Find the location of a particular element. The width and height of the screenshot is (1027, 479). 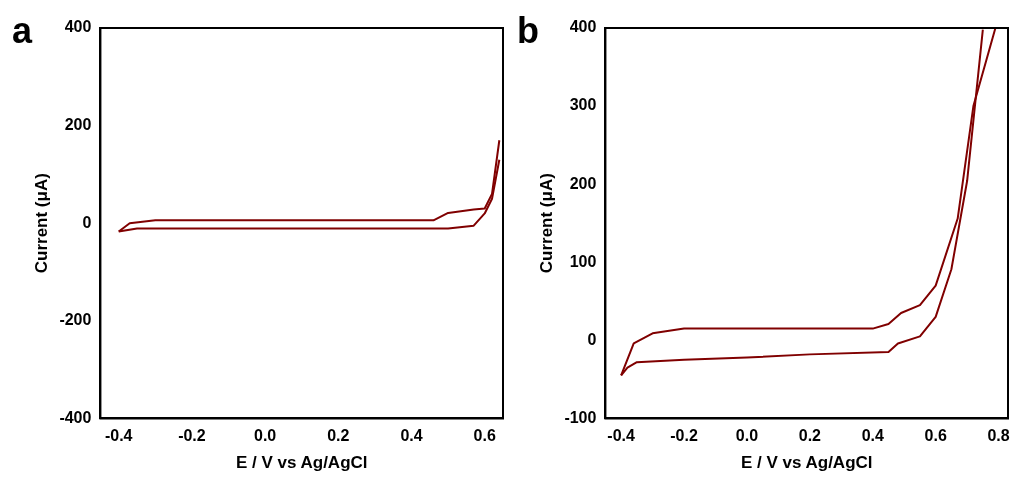

y-tick-label: 100 is located at coordinates (583, 261).